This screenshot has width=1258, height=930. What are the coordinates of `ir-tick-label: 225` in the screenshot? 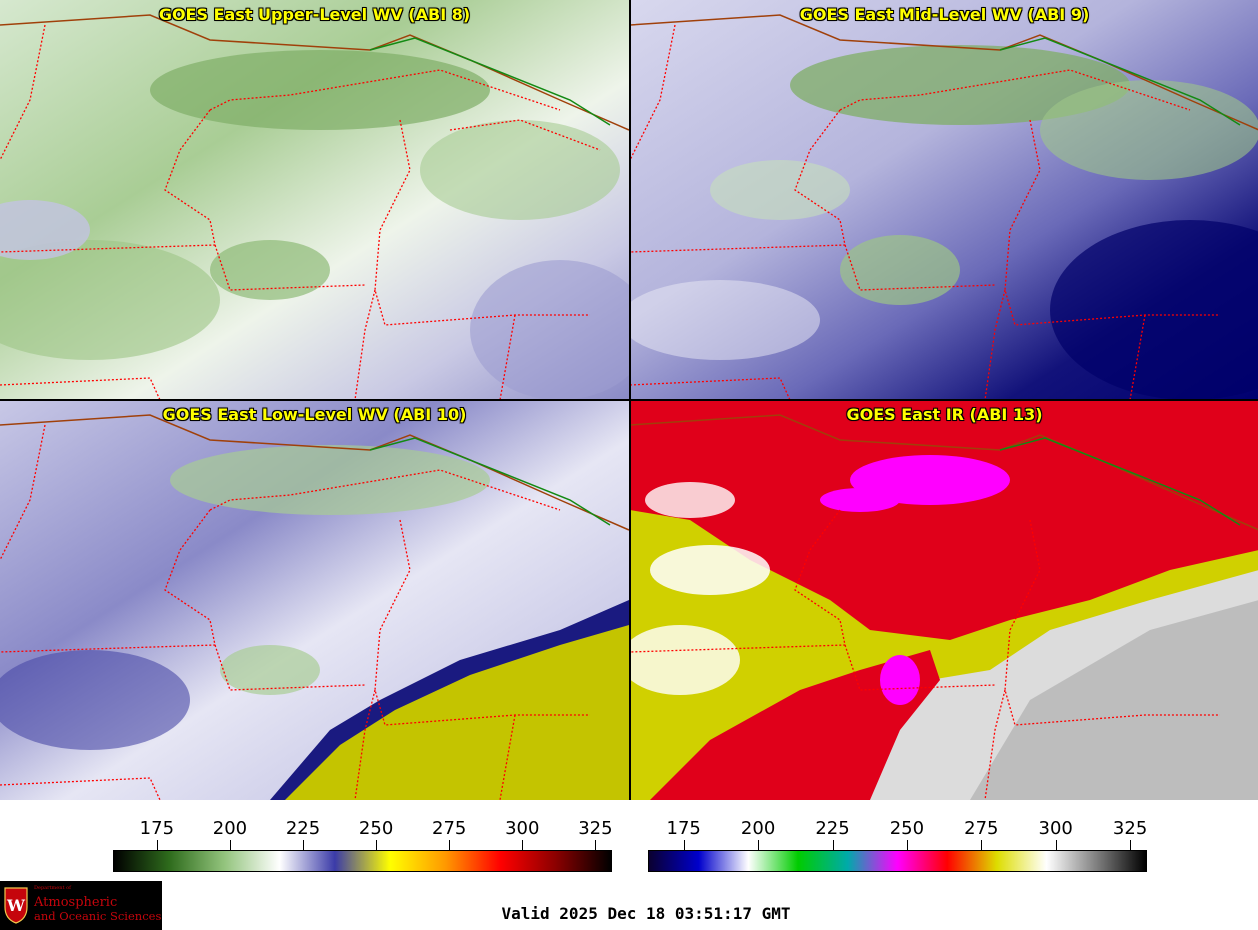 It's located at (832, 828).